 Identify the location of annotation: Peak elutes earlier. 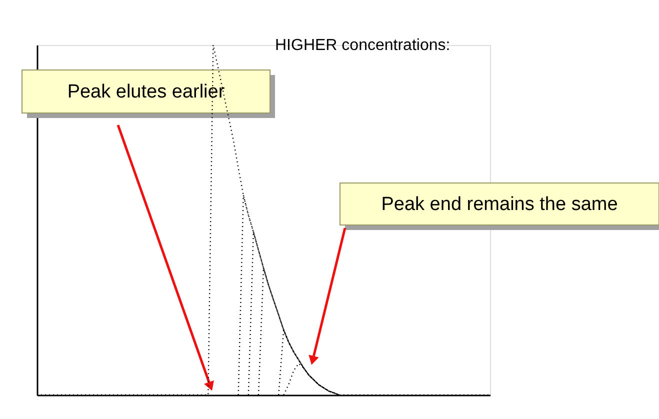
(146, 92).